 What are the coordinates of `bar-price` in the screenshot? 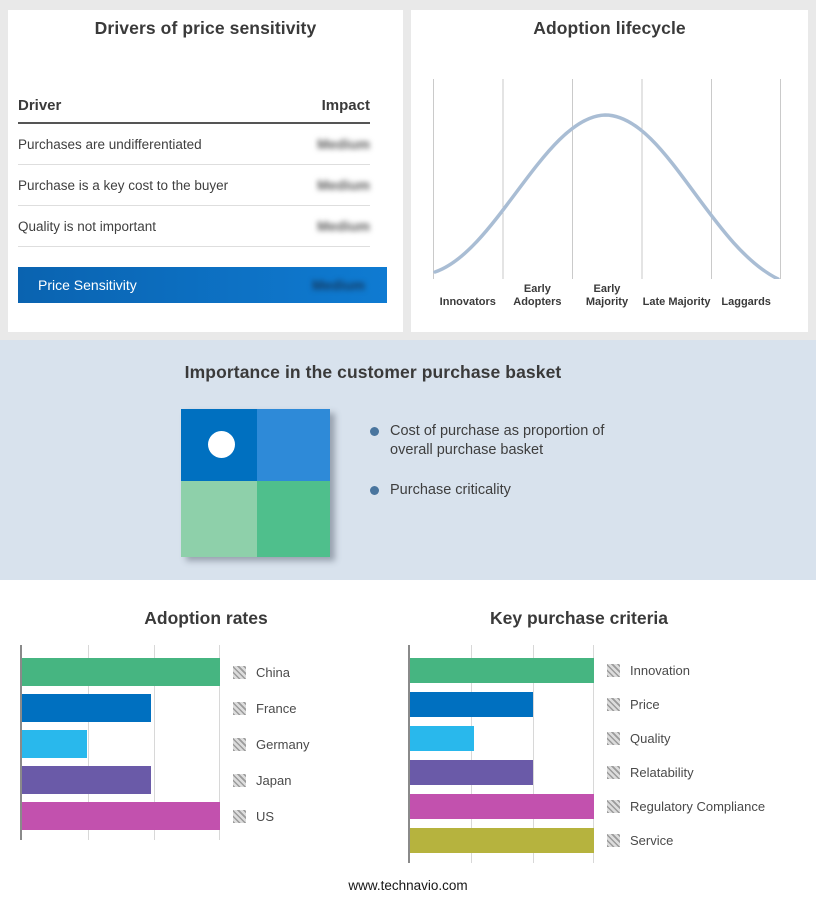 It's located at (472, 704).